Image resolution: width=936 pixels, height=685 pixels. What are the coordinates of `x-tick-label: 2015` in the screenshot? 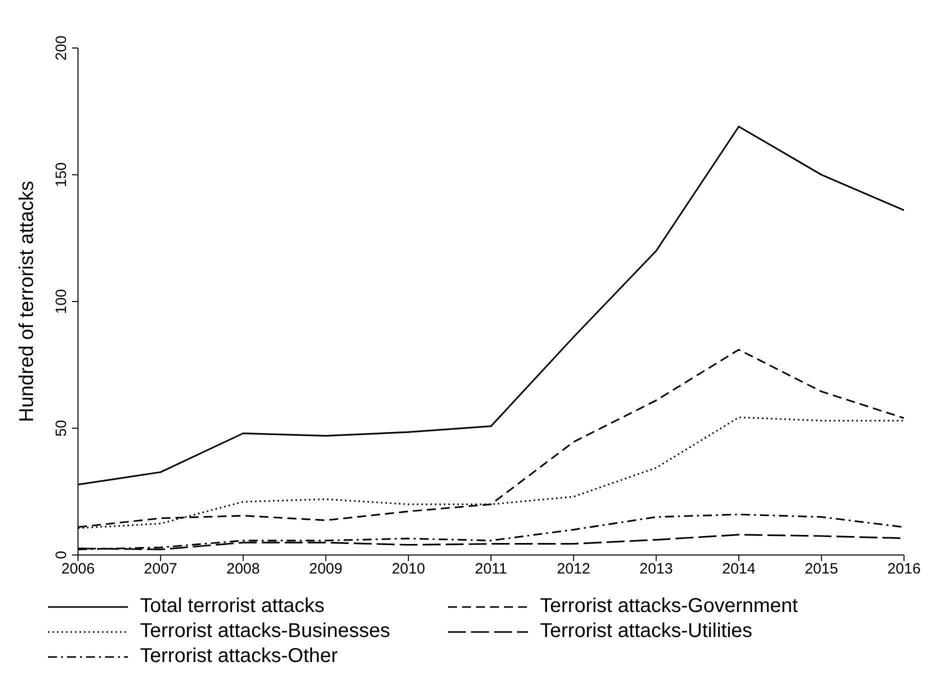 It's located at (821, 569).